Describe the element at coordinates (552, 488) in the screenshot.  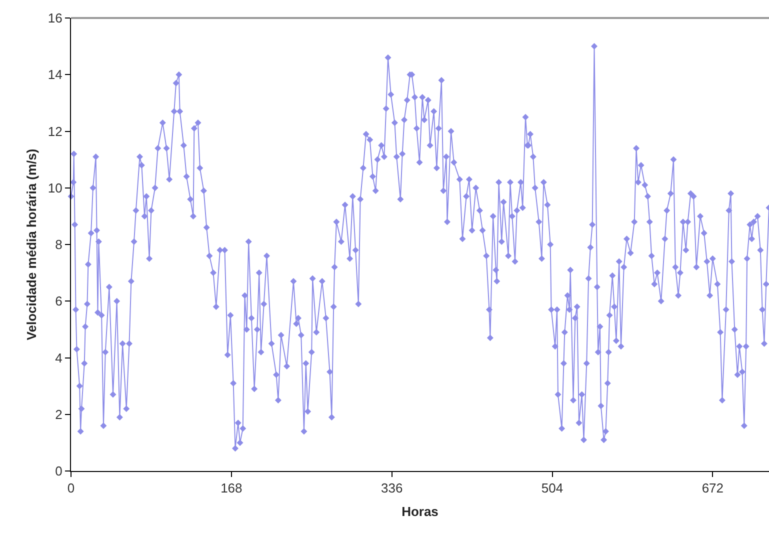
I see `x-tick-label: 504` at that location.